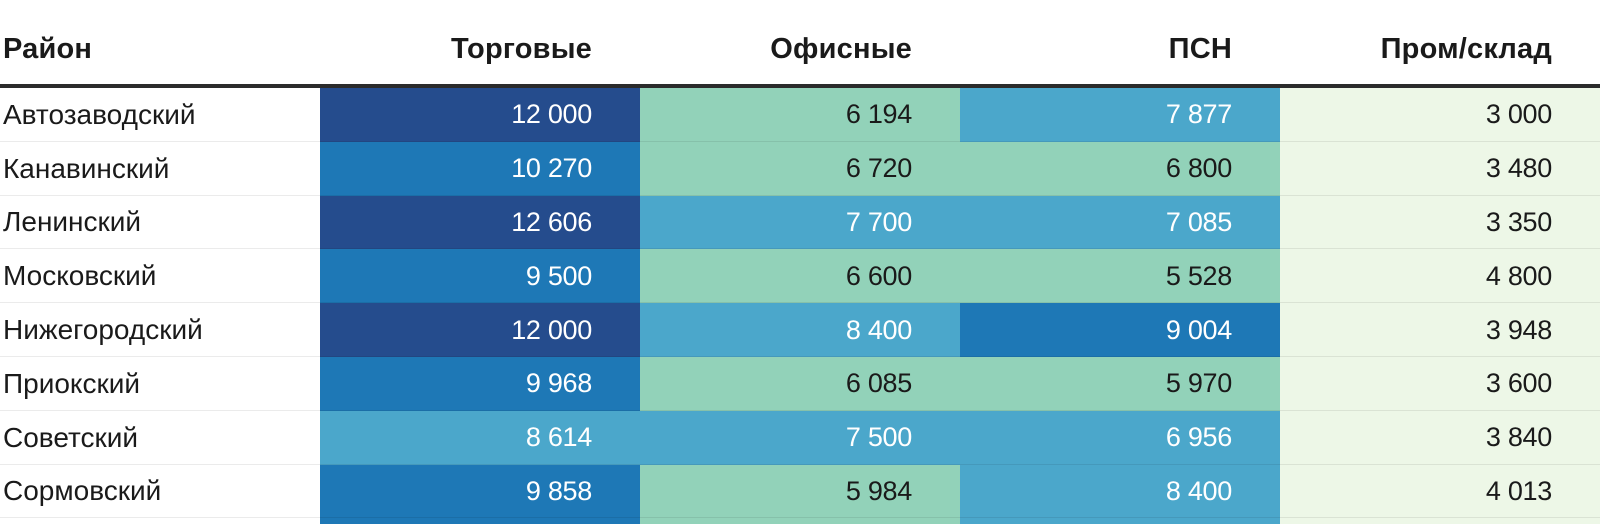 The width and height of the screenshot is (1600, 524). What do you see at coordinates (160, 330) in the screenshot?
I see `district-cell: Нижегородский` at bounding box center [160, 330].